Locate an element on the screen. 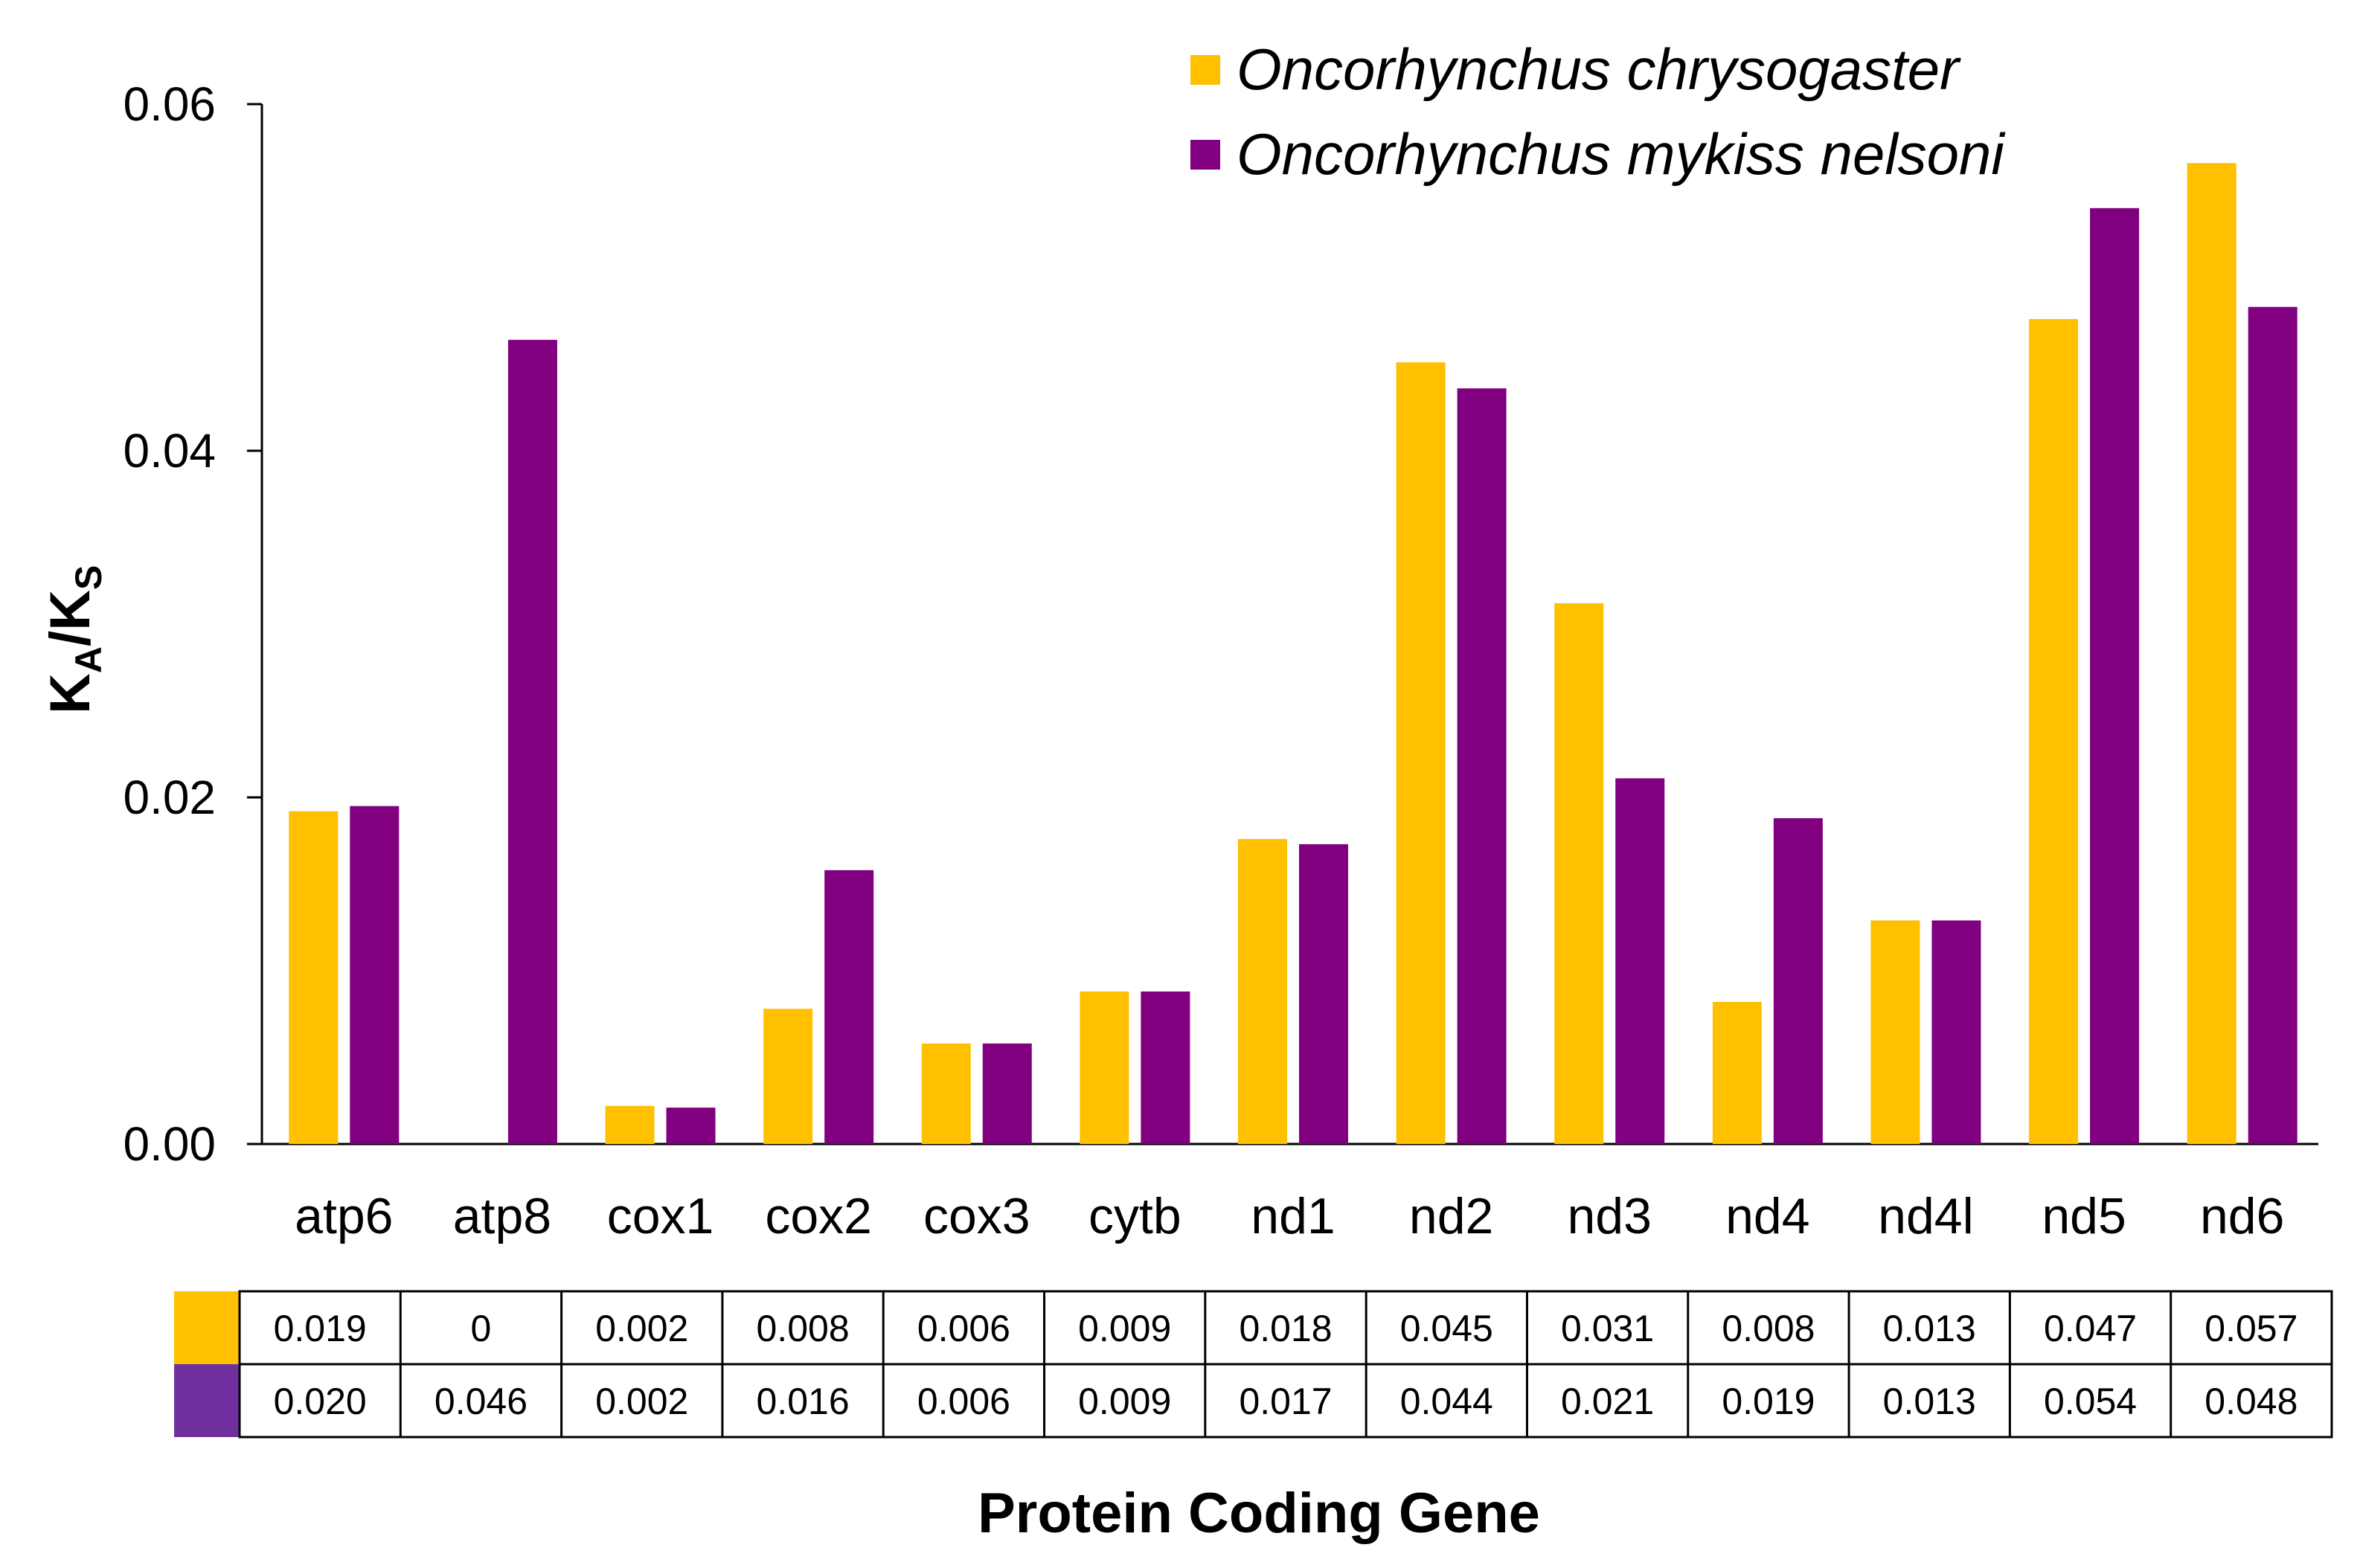 This screenshot has height=1568, width=2360. table-key-chrysogaster is located at coordinates (207, 1327).